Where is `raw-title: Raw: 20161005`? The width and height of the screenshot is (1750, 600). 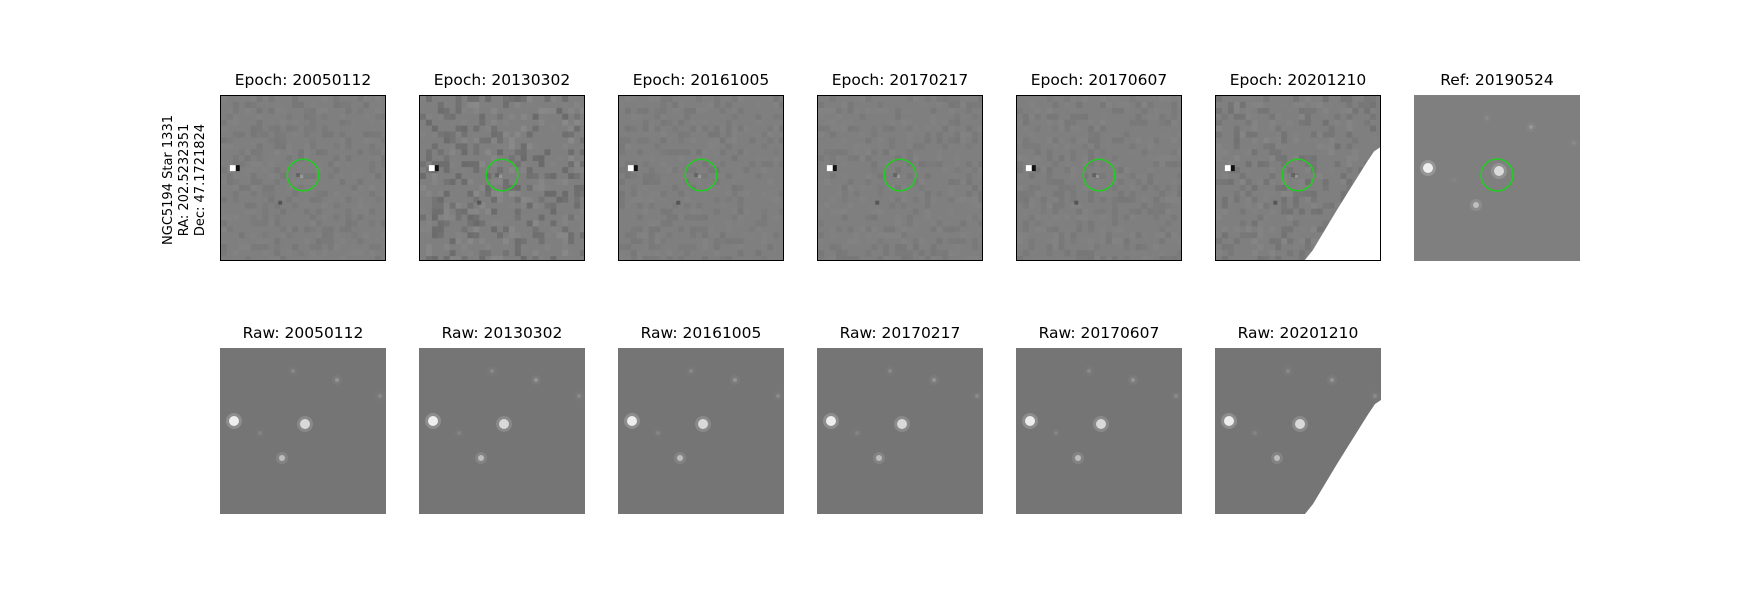
raw-title: Raw: 20161005 is located at coordinates (701, 333).